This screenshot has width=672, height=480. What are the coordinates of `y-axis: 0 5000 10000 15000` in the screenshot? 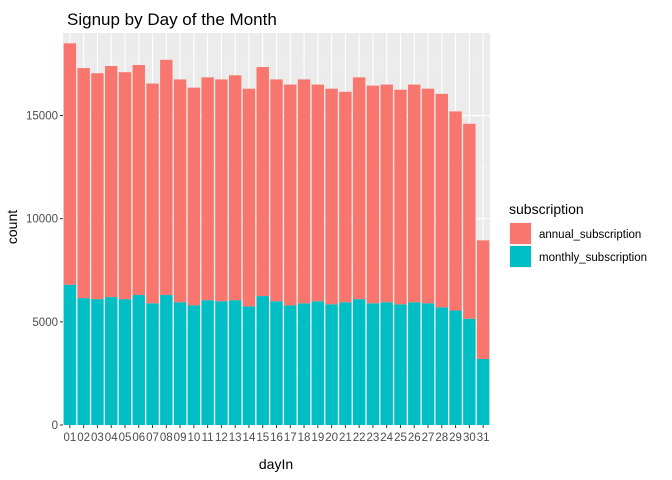 It's located at (44, 271).